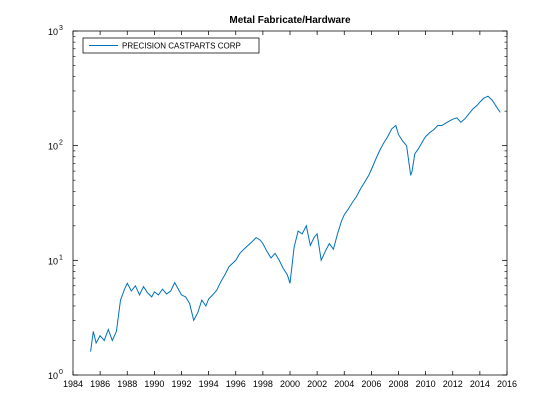  I want to click on x-tick-label: 2014, so click(480, 384).